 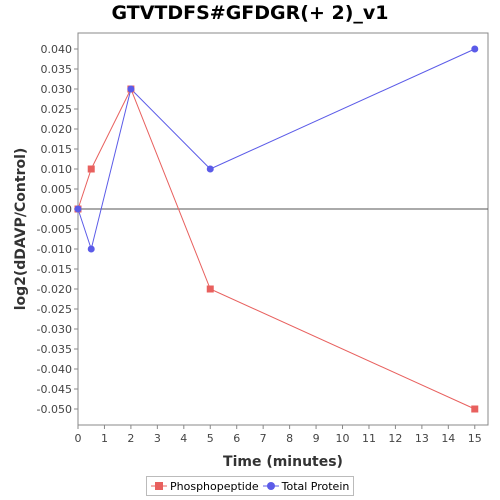 I want to click on y-tick-label: -0.025, so click(x=54, y=309).